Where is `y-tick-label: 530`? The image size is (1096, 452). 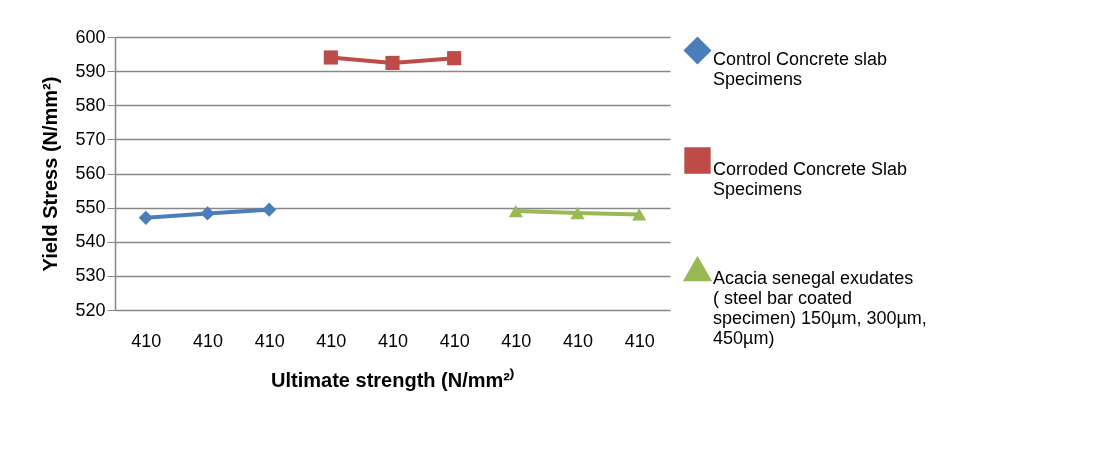
y-tick-label: 530 is located at coordinates (90, 275).